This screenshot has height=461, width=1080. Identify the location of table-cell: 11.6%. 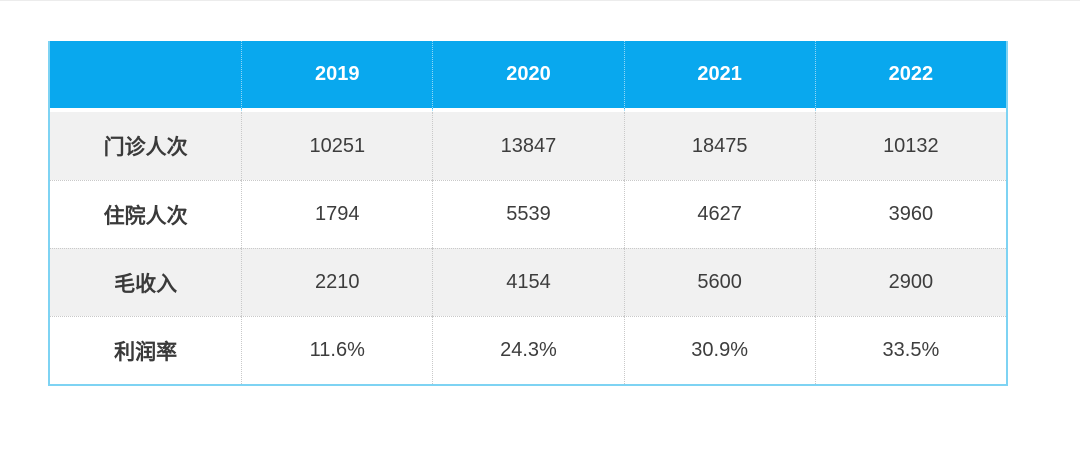
(337, 350).